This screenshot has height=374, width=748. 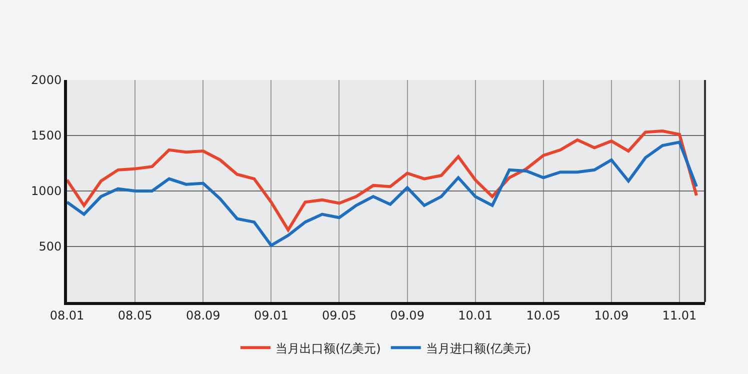 What do you see at coordinates (67, 315) in the screenshot?
I see `x-tick-label: 08.01` at bounding box center [67, 315].